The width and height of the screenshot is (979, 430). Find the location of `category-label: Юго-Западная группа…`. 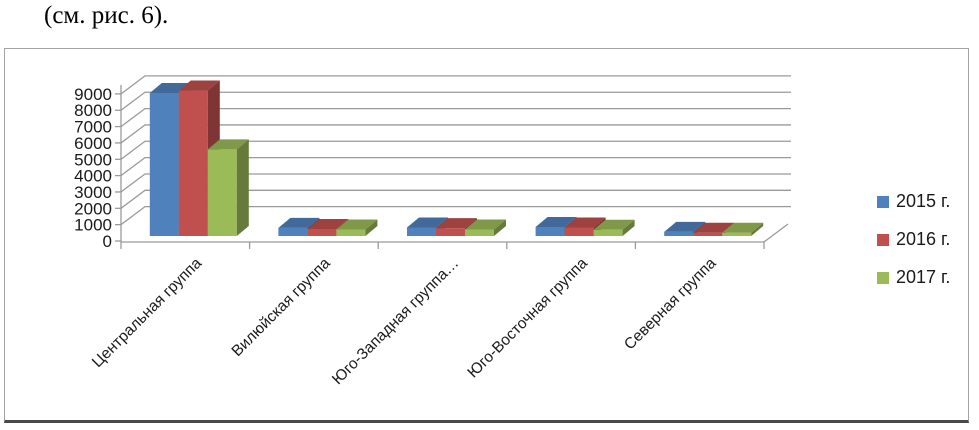

category-label: Юго-Западная группа… is located at coordinates (395, 321).